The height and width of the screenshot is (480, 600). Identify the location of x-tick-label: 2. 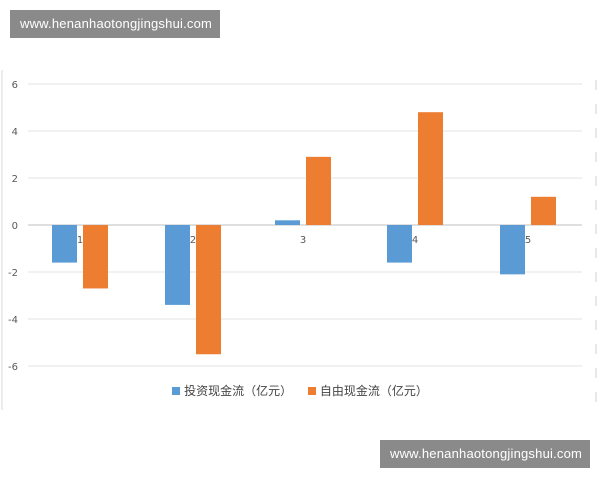
(193, 240).